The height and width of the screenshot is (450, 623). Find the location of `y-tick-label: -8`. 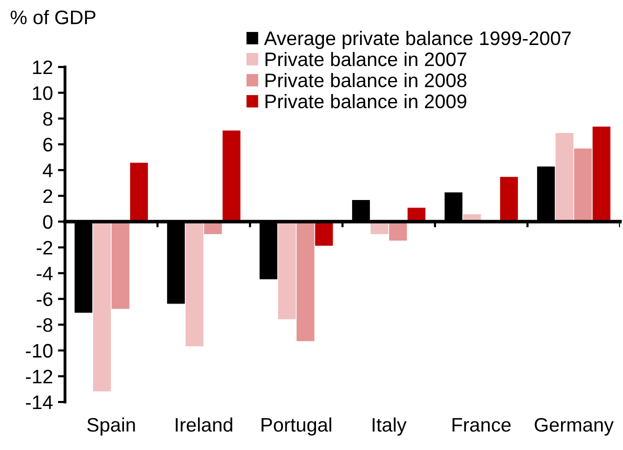

y-tick-label: -8 is located at coordinates (44, 325).